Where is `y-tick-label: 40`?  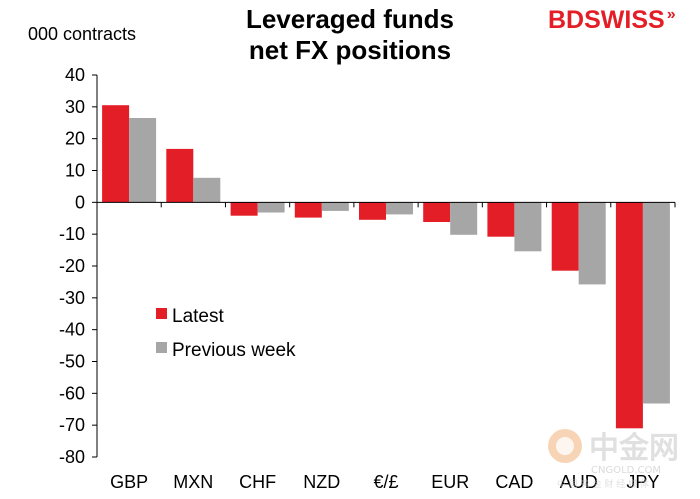
y-tick-label: 40 is located at coordinates (75, 75).